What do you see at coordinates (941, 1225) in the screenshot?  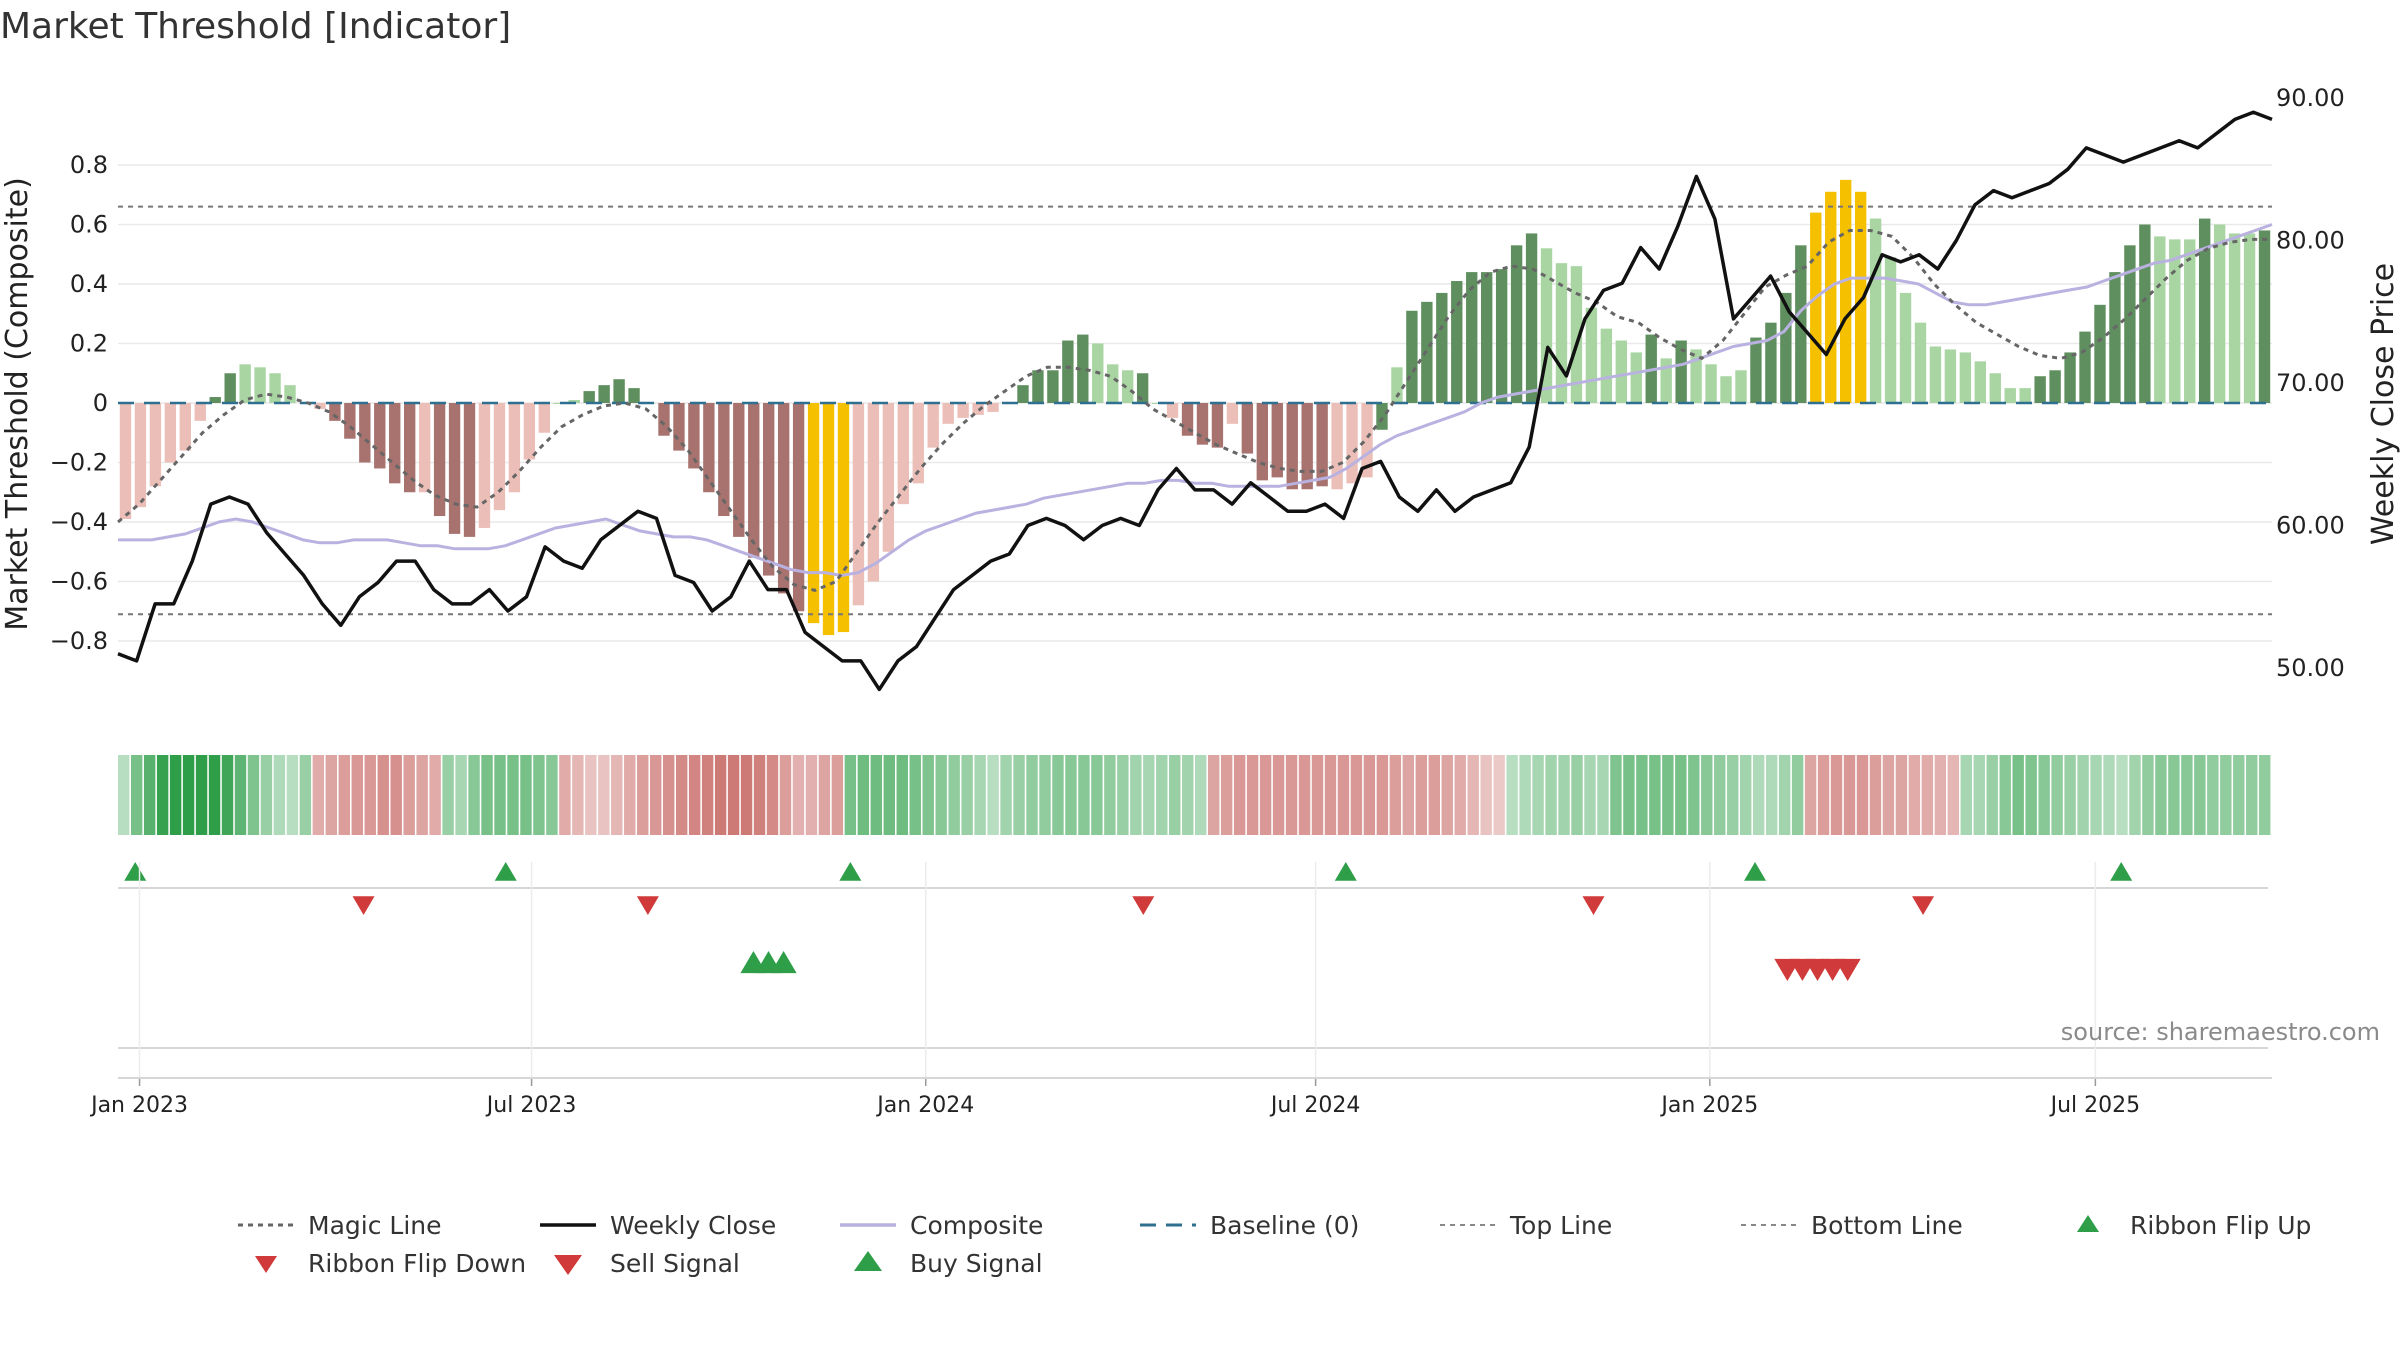 I see `legend-item-composite: Composite` at bounding box center [941, 1225].